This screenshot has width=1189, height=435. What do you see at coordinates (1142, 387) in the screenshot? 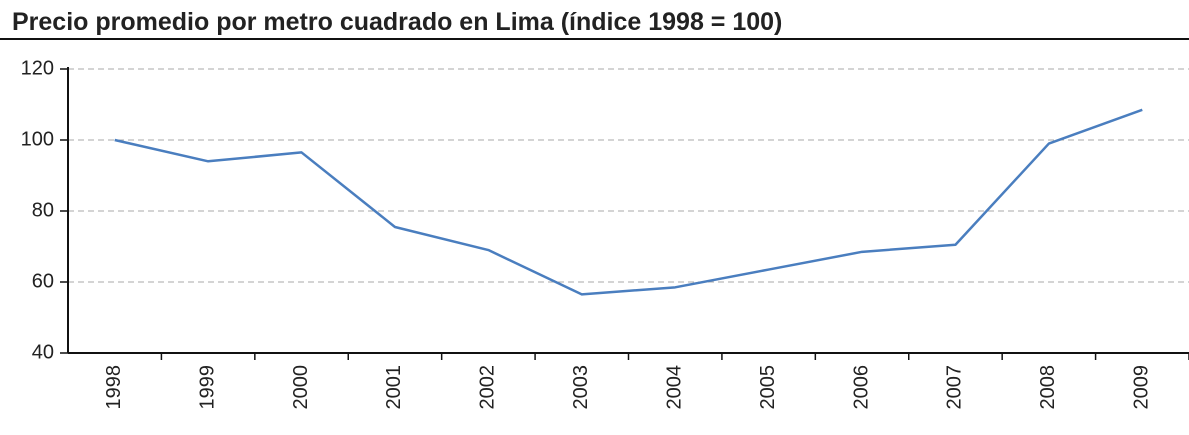
I see `x-tick-label: 2009` at bounding box center [1142, 387].